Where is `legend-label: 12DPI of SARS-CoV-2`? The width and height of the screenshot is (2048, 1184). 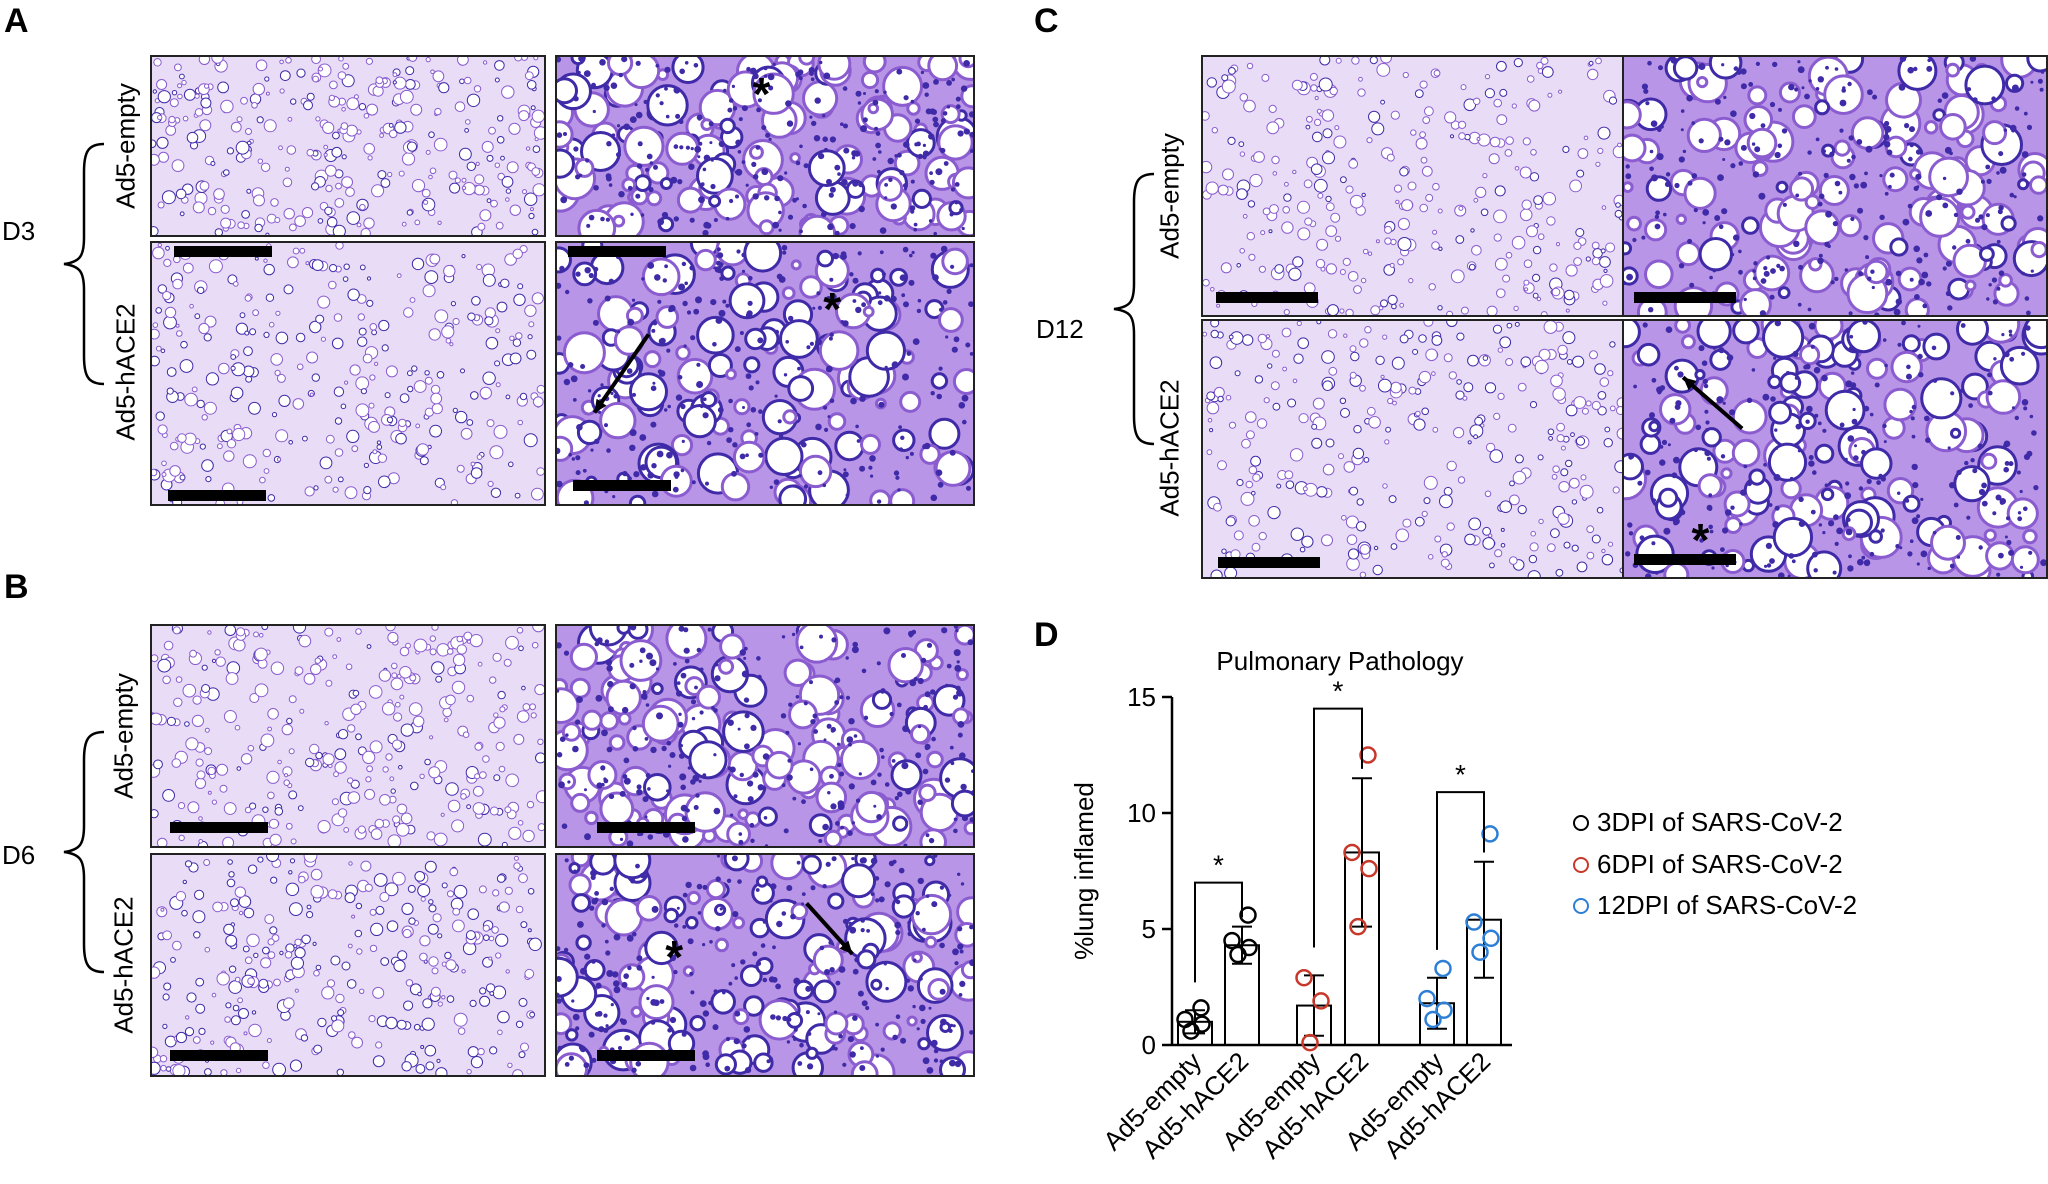 legend-label: 12DPI of SARS-CoV-2 is located at coordinates (1727, 905).